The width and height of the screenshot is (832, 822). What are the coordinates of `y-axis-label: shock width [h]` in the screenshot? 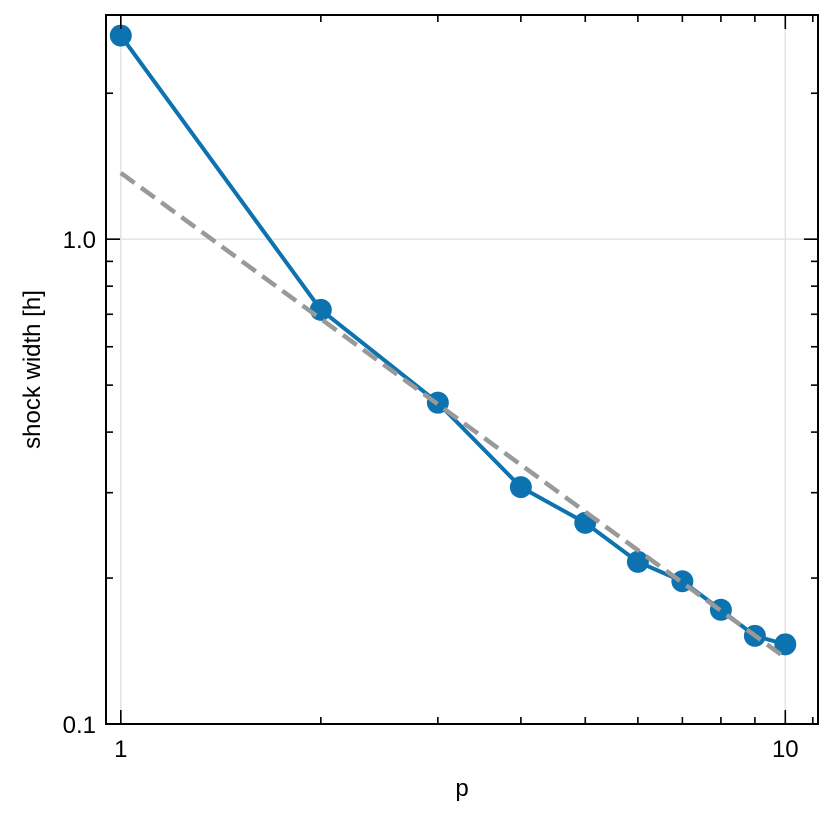 It's located at (32, 369).